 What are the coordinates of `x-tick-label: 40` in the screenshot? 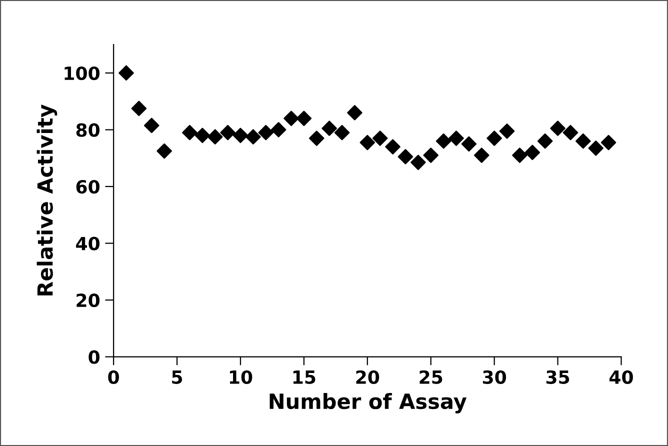 It's located at (621, 377).